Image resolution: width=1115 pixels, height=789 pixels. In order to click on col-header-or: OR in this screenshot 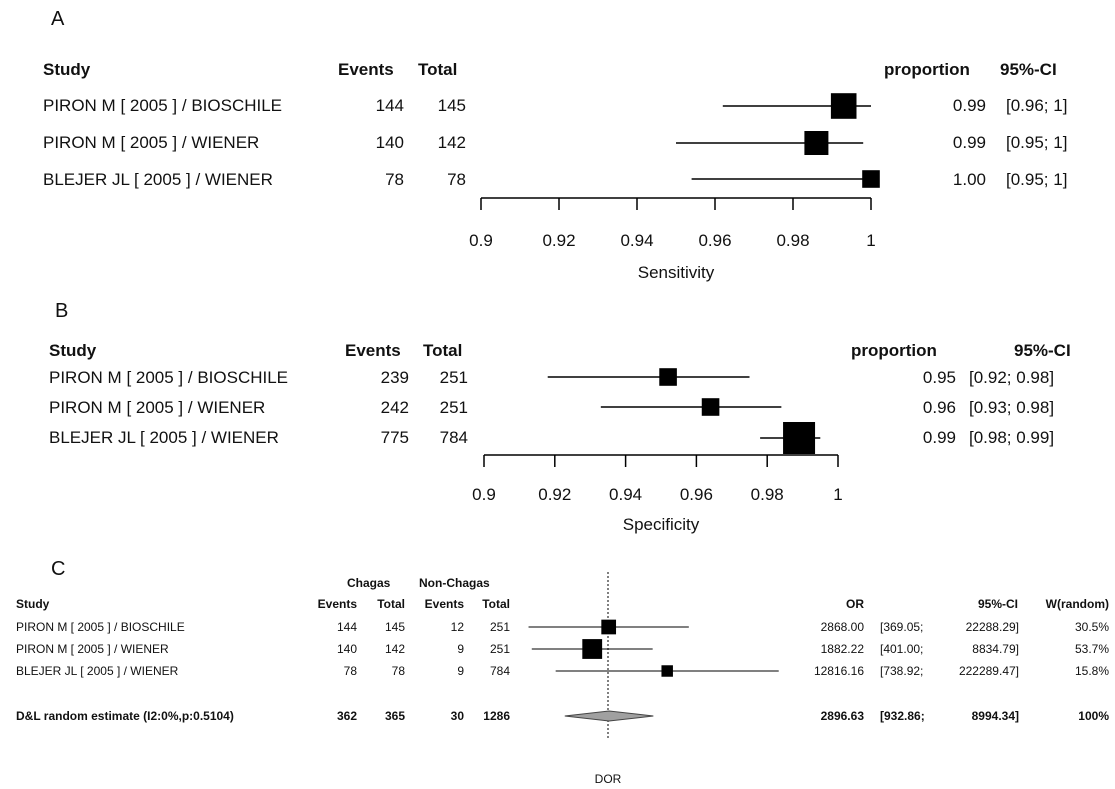, I will do `click(855, 604)`.